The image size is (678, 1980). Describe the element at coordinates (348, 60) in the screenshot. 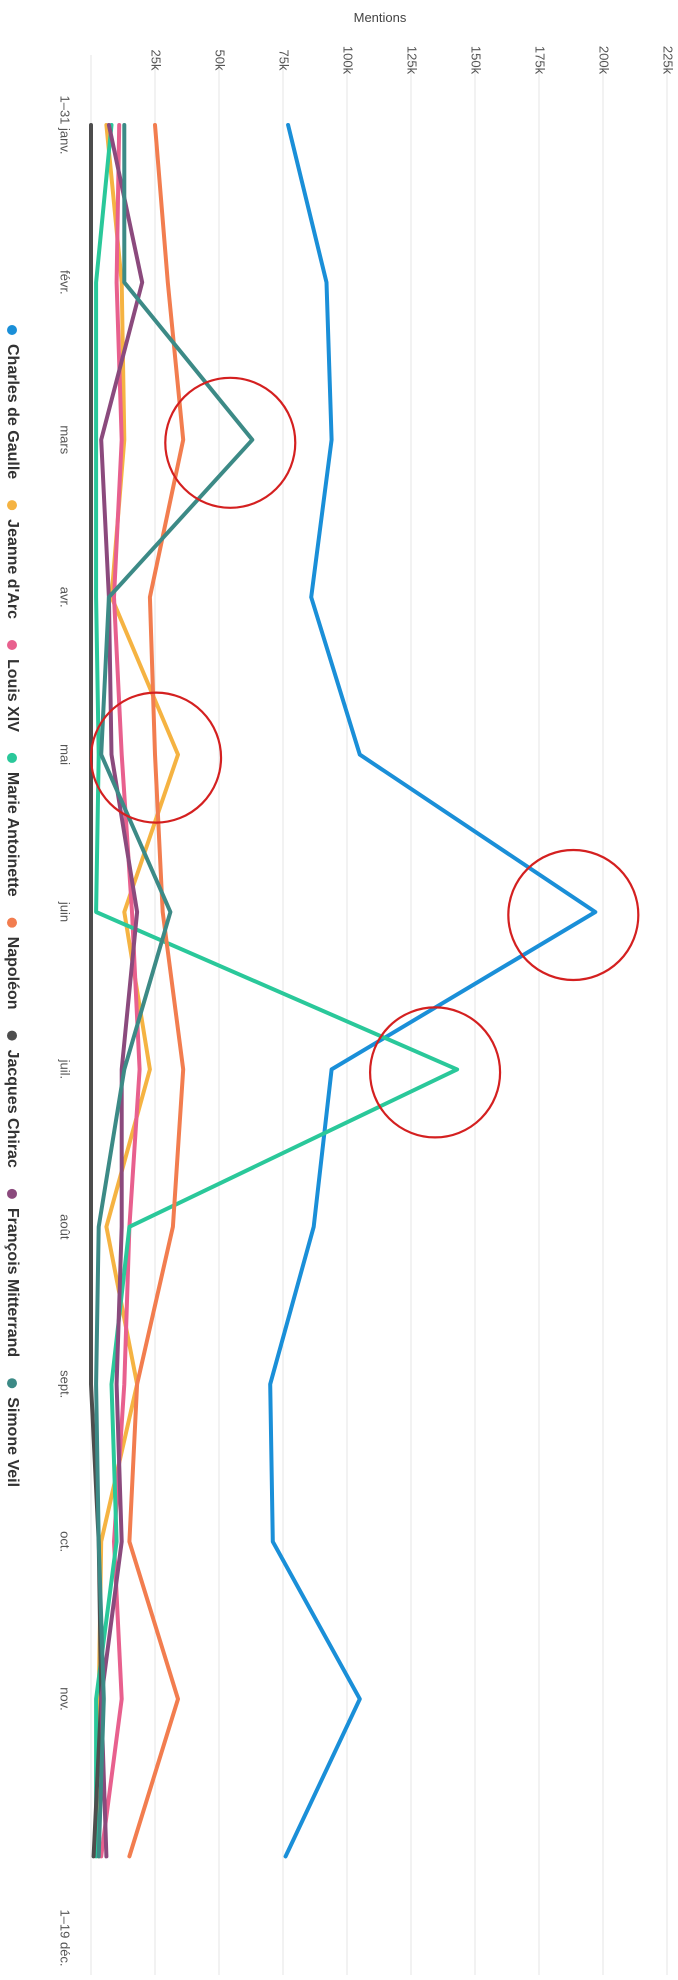

I see `y-tick-label: 100k` at that location.